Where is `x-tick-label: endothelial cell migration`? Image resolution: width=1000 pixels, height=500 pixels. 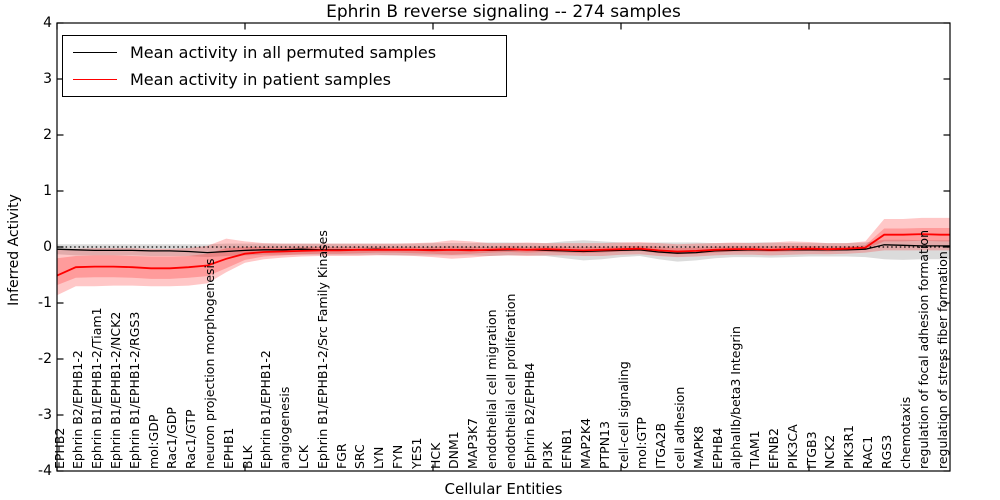 x-tick-label: endothelial cell migration is located at coordinates (491, 389).